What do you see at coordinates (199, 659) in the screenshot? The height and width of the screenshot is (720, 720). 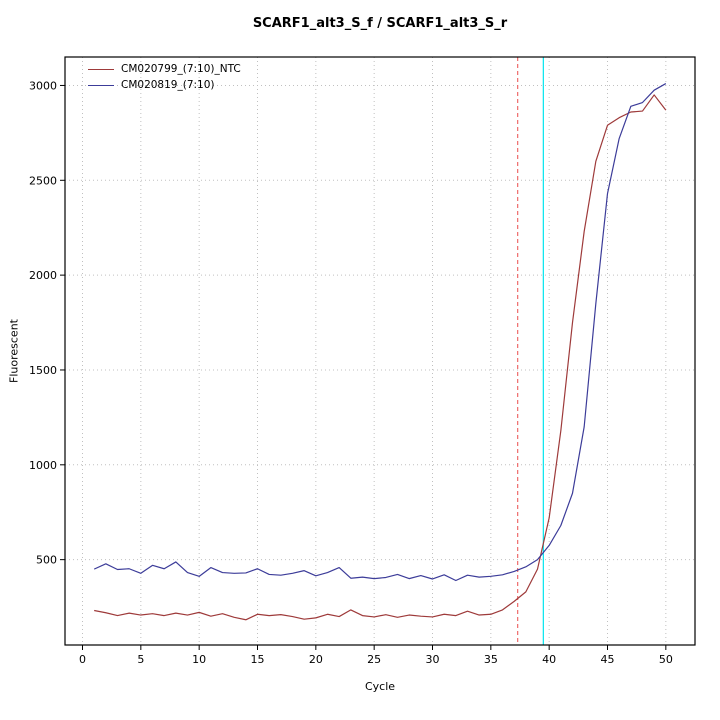 I see `x-tick-label: 10` at bounding box center [199, 659].